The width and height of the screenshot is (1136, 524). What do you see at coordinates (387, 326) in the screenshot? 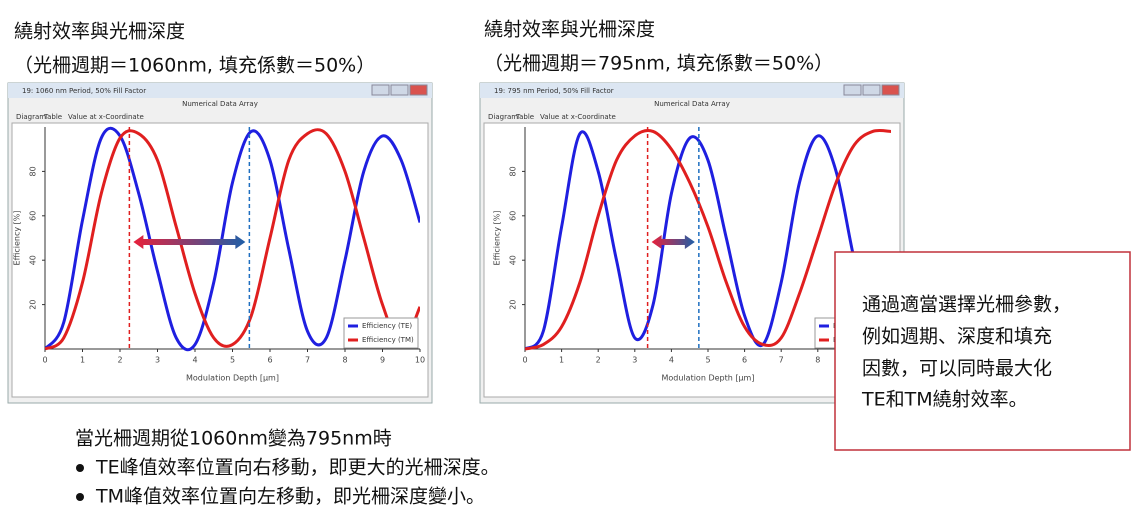
I see `legend-label: Efficiency (TE)` at bounding box center [387, 326].